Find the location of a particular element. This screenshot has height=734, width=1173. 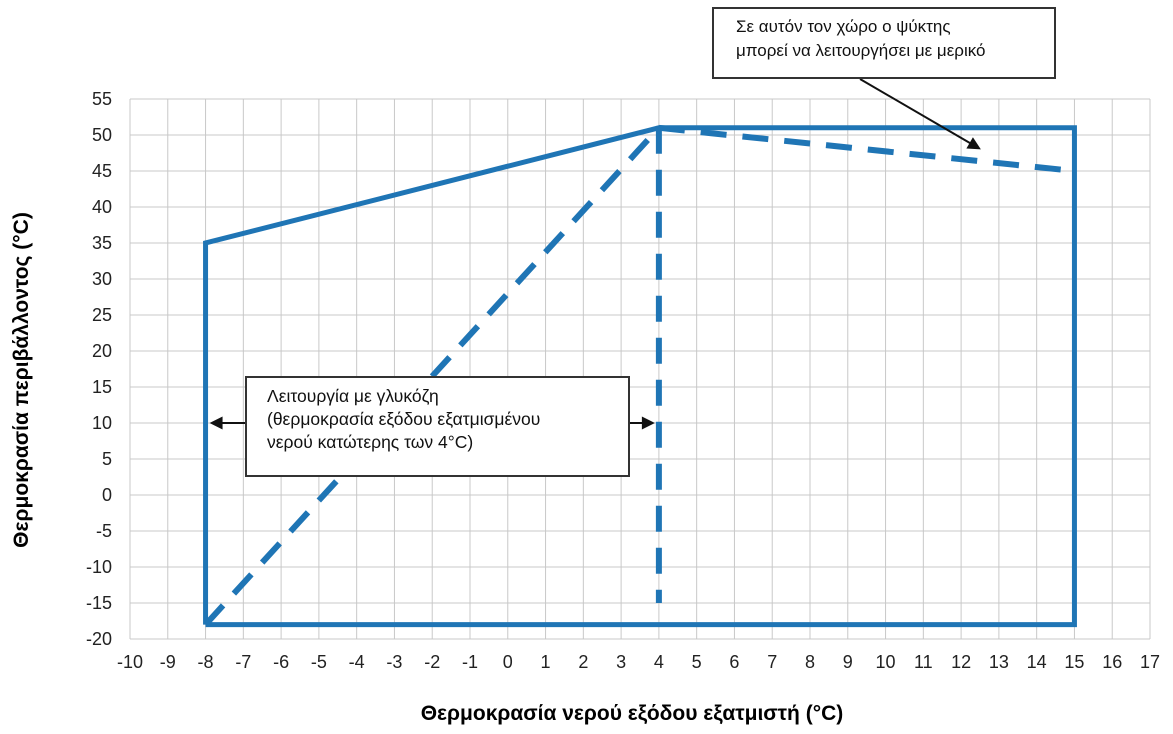

x-tick-label: -6 is located at coordinates (281, 662).